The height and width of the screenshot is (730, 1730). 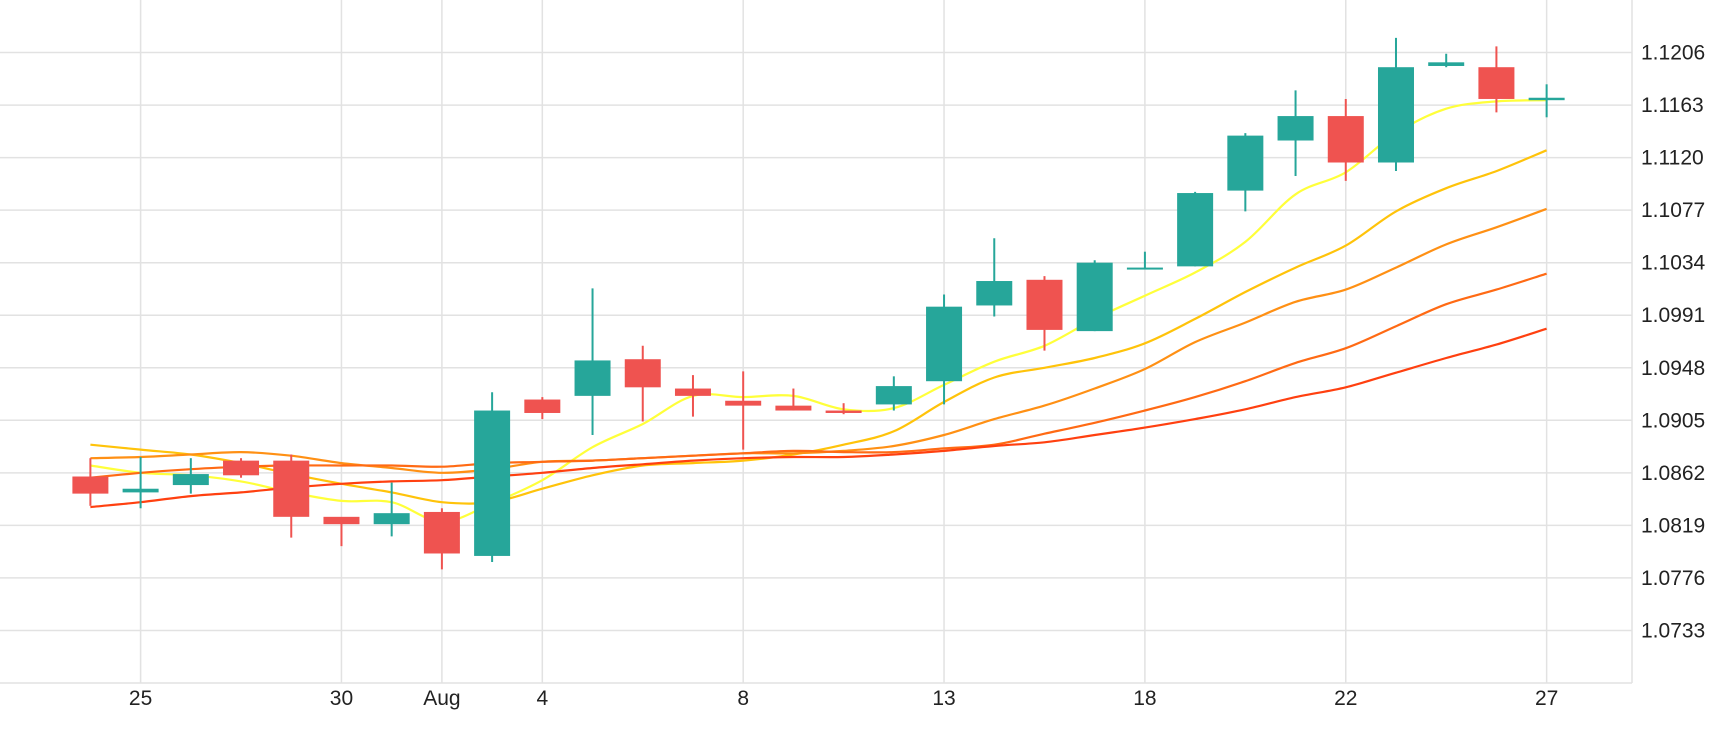 What do you see at coordinates (1673, 210) in the screenshot?
I see `y-tick-label: 1.1077` at bounding box center [1673, 210].